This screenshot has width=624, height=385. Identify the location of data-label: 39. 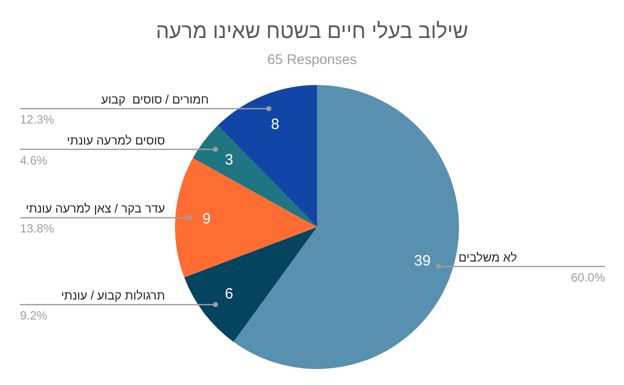
(422, 261).